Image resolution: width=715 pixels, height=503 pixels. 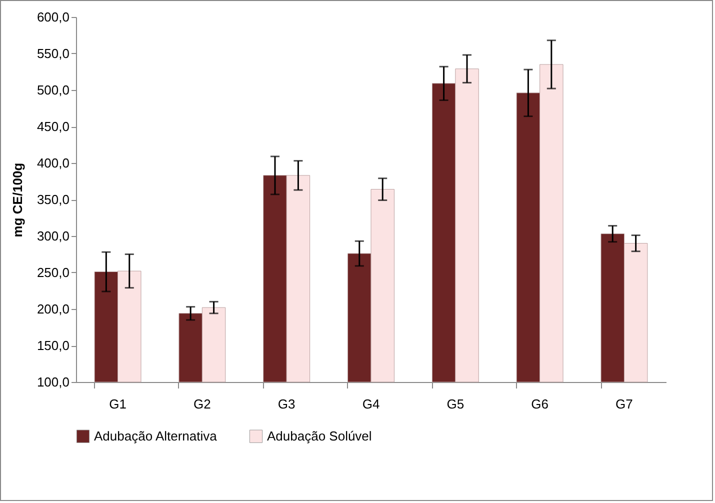 I want to click on legend-label: Adubação Alternativa, so click(x=156, y=436).